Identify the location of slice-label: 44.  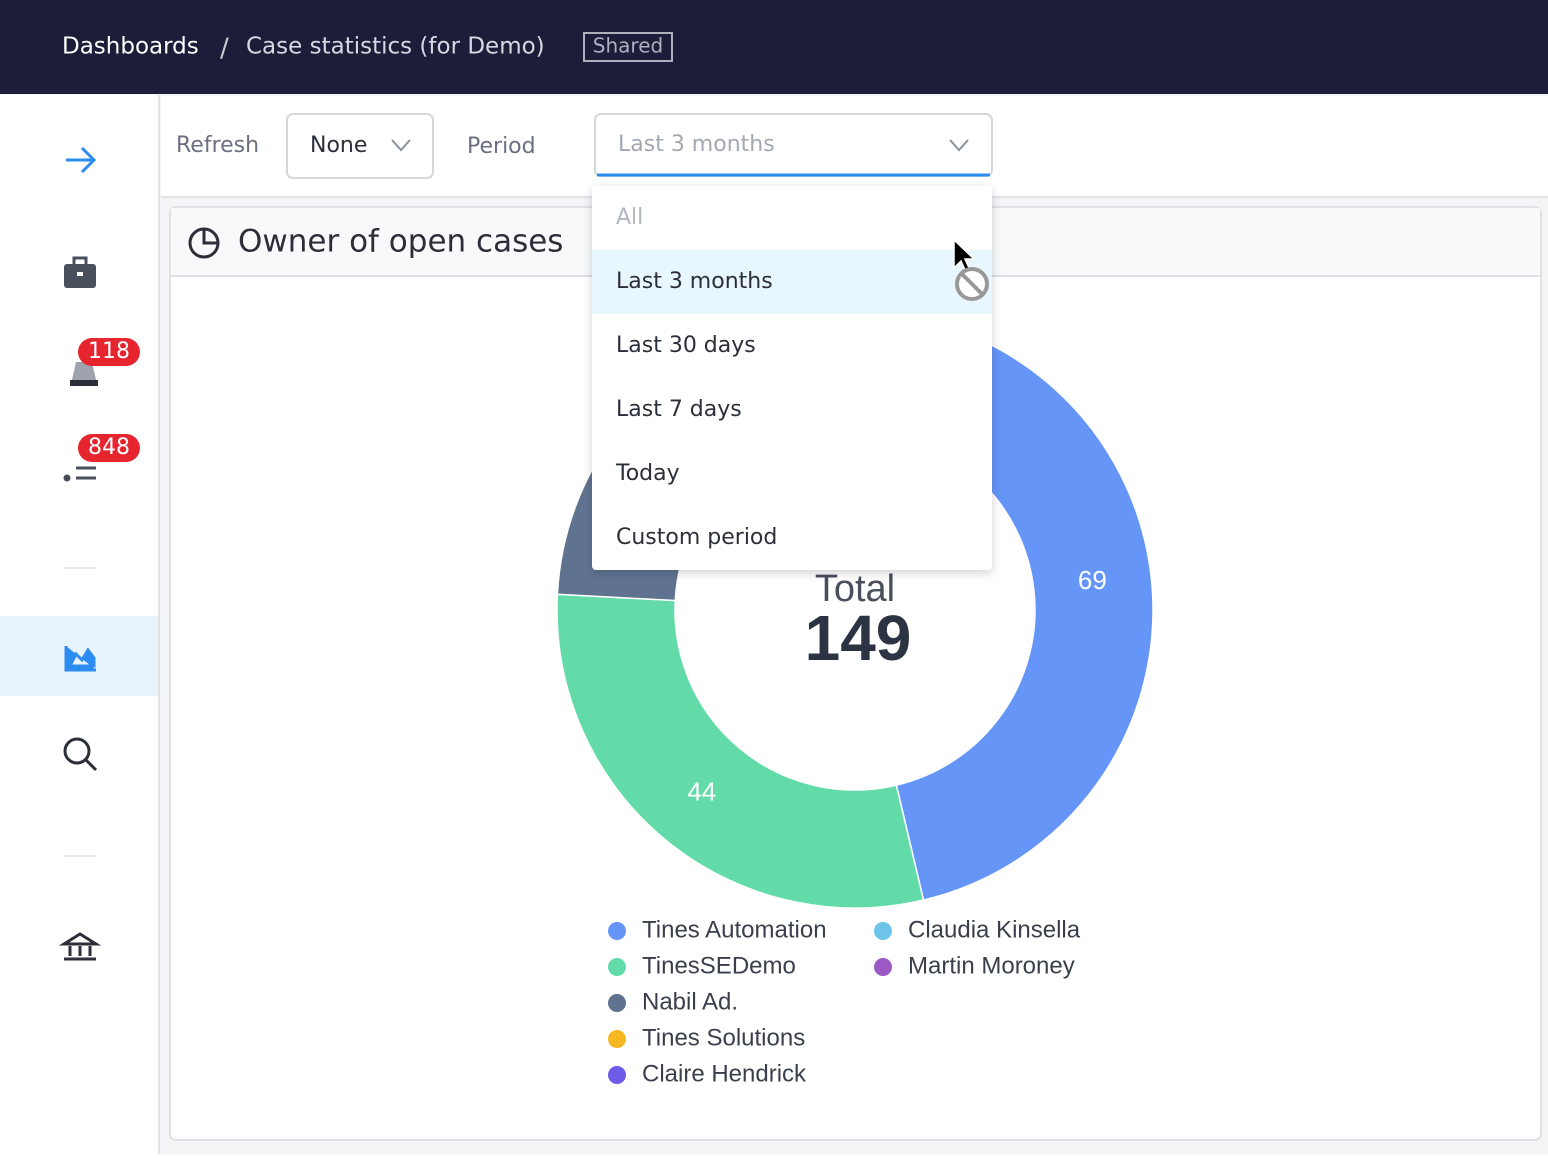
(701, 791).